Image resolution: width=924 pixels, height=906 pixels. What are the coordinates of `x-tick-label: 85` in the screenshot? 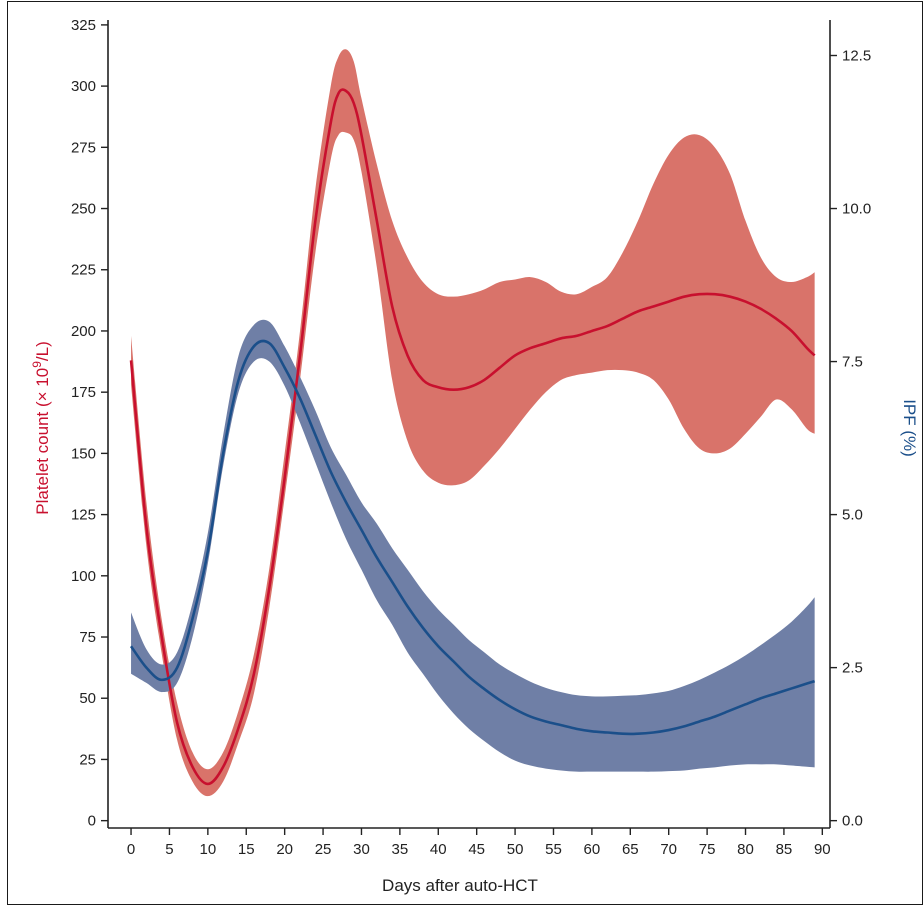 It's located at (784, 849).